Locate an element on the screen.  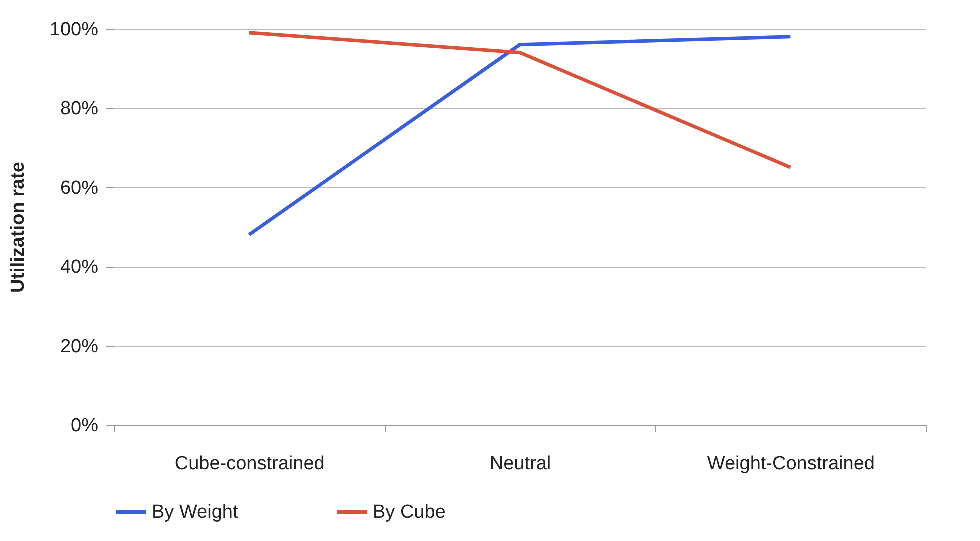
y-tick-label: 40% is located at coordinates (79, 267).